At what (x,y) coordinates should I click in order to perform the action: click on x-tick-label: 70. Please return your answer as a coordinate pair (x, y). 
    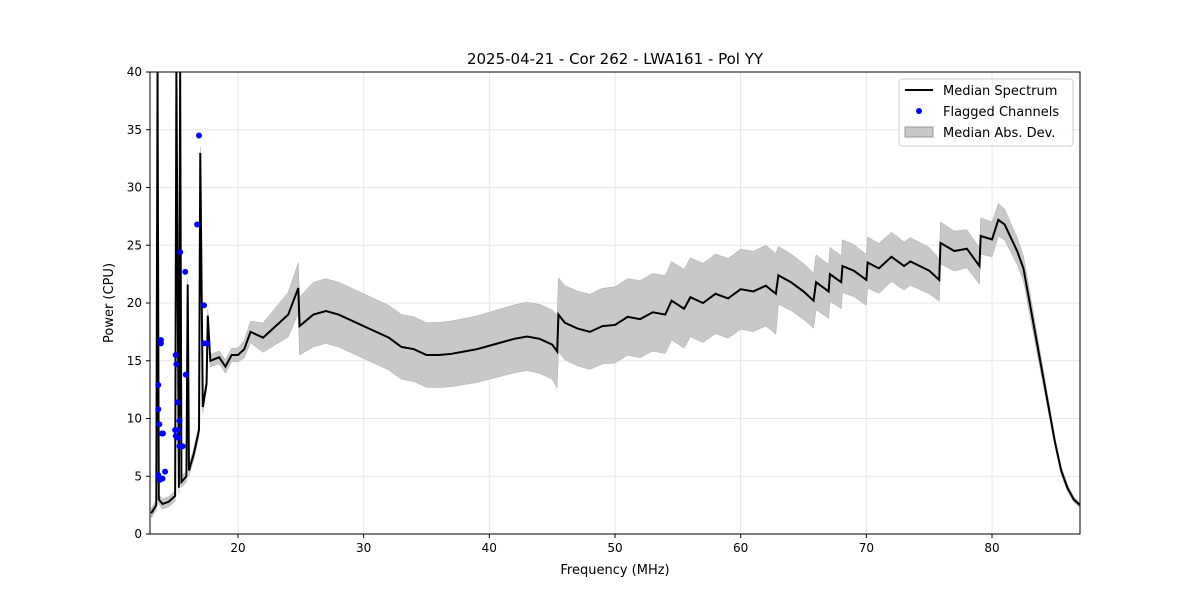
    Looking at the image, I should click on (866, 548).